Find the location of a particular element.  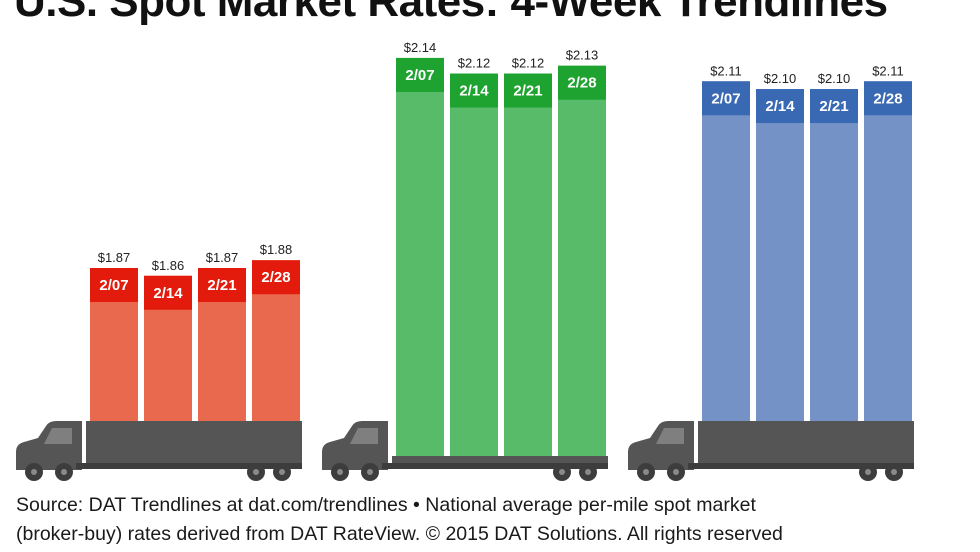

truck-flatbed is located at coordinates (500, 460).